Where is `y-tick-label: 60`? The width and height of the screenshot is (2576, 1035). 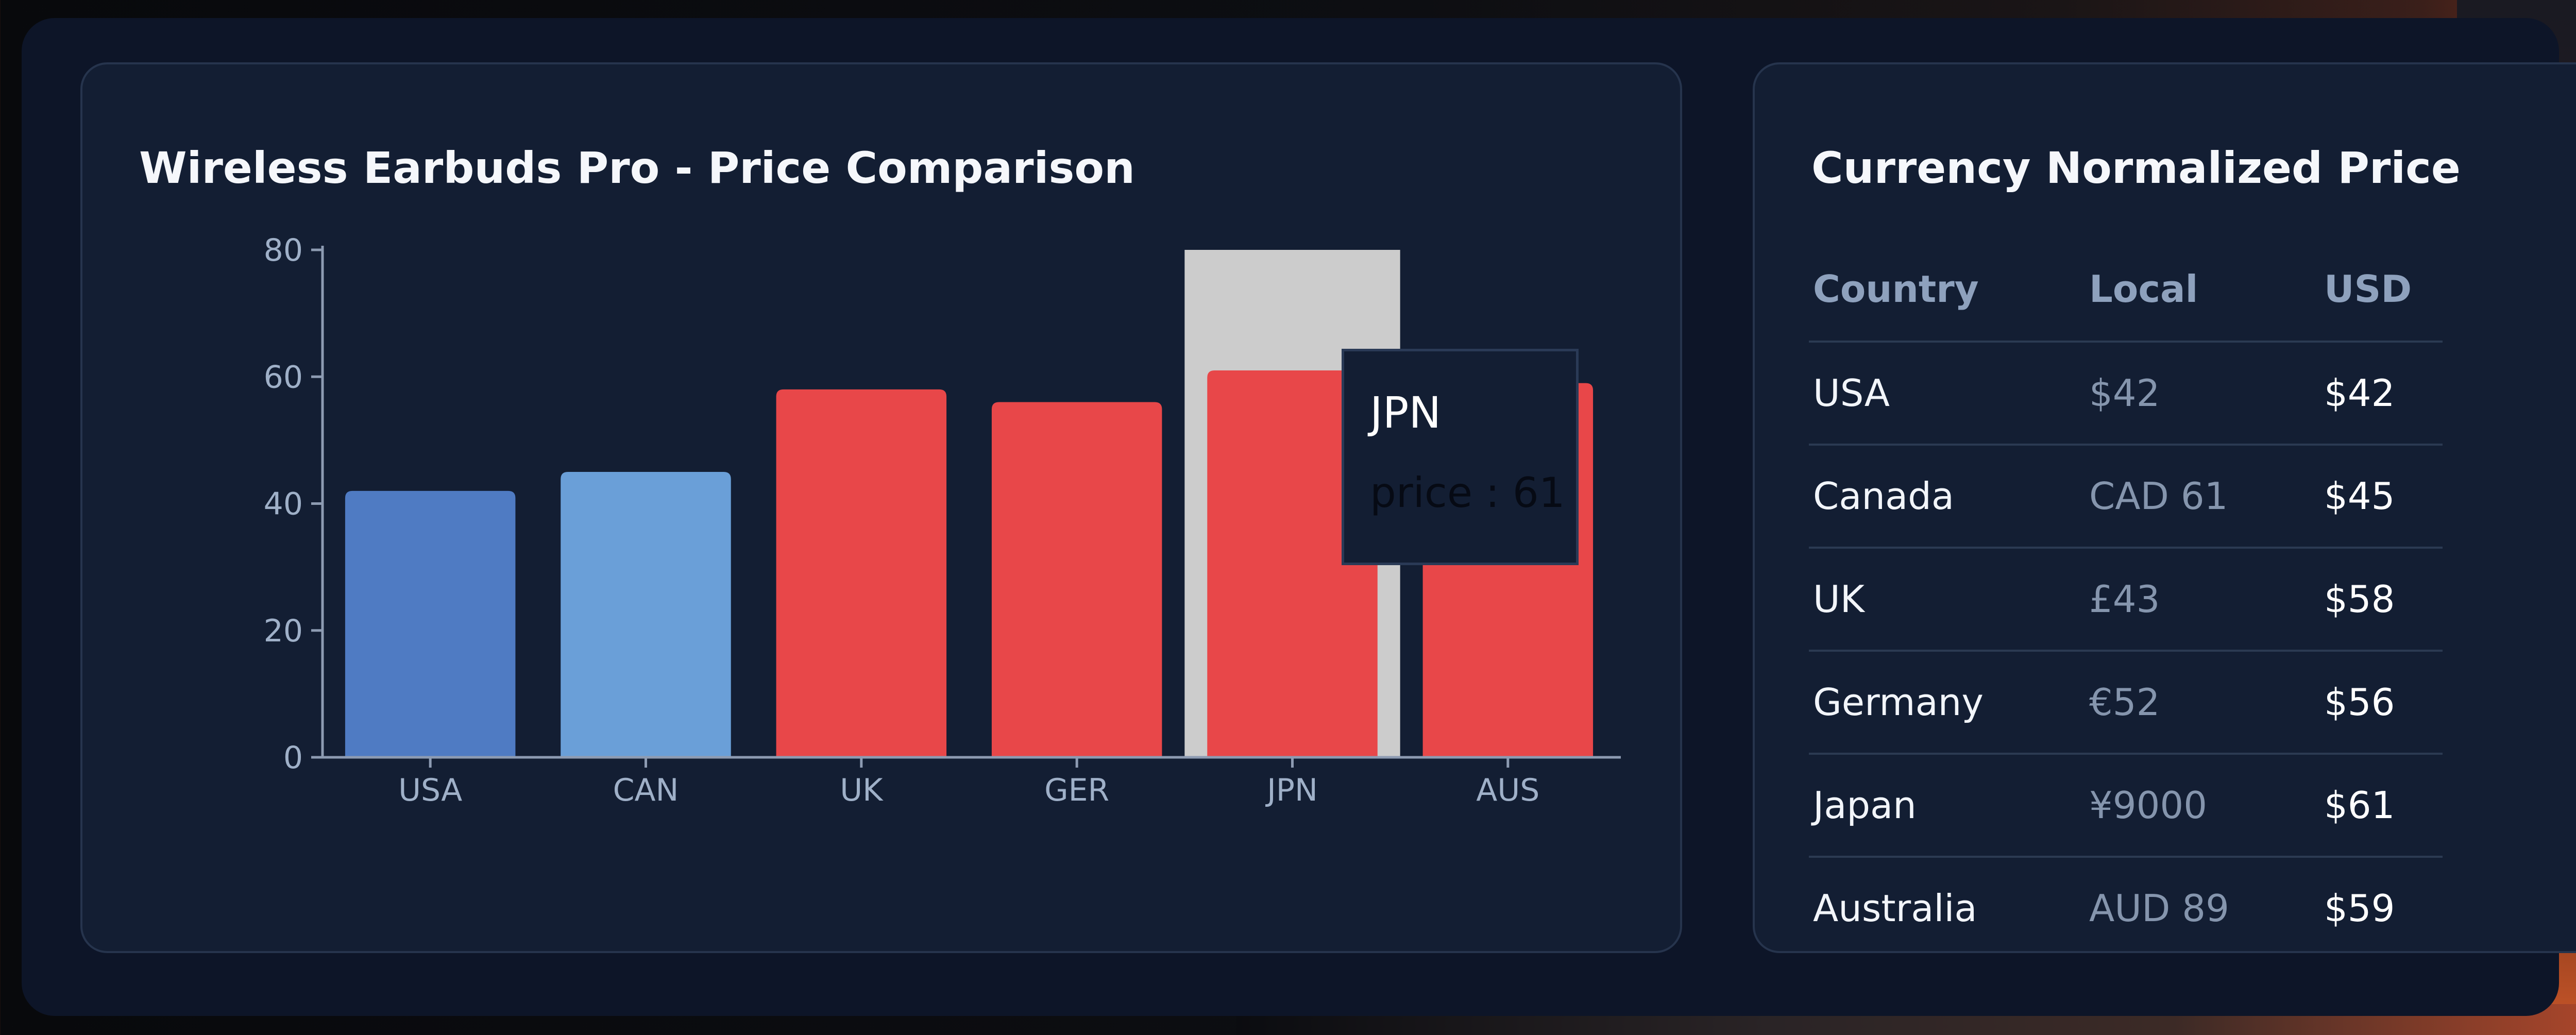 y-tick-label: 60 is located at coordinates (283, 377).